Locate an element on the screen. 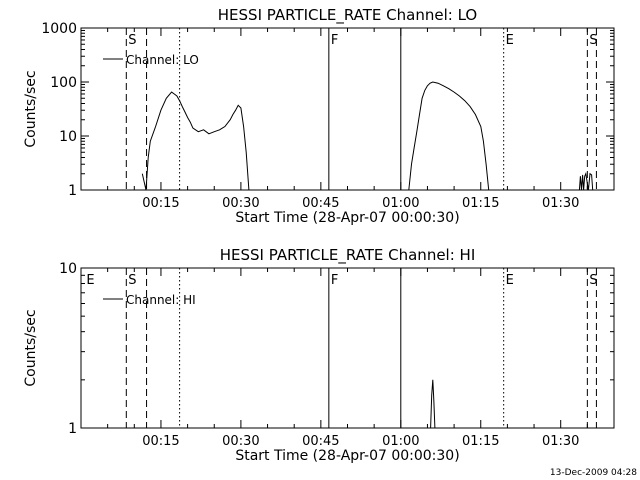 This screenshot has width=640, height=480. footer-timestamp: 13-Dec-2009 04:28 is located at coordinates (593, 473).